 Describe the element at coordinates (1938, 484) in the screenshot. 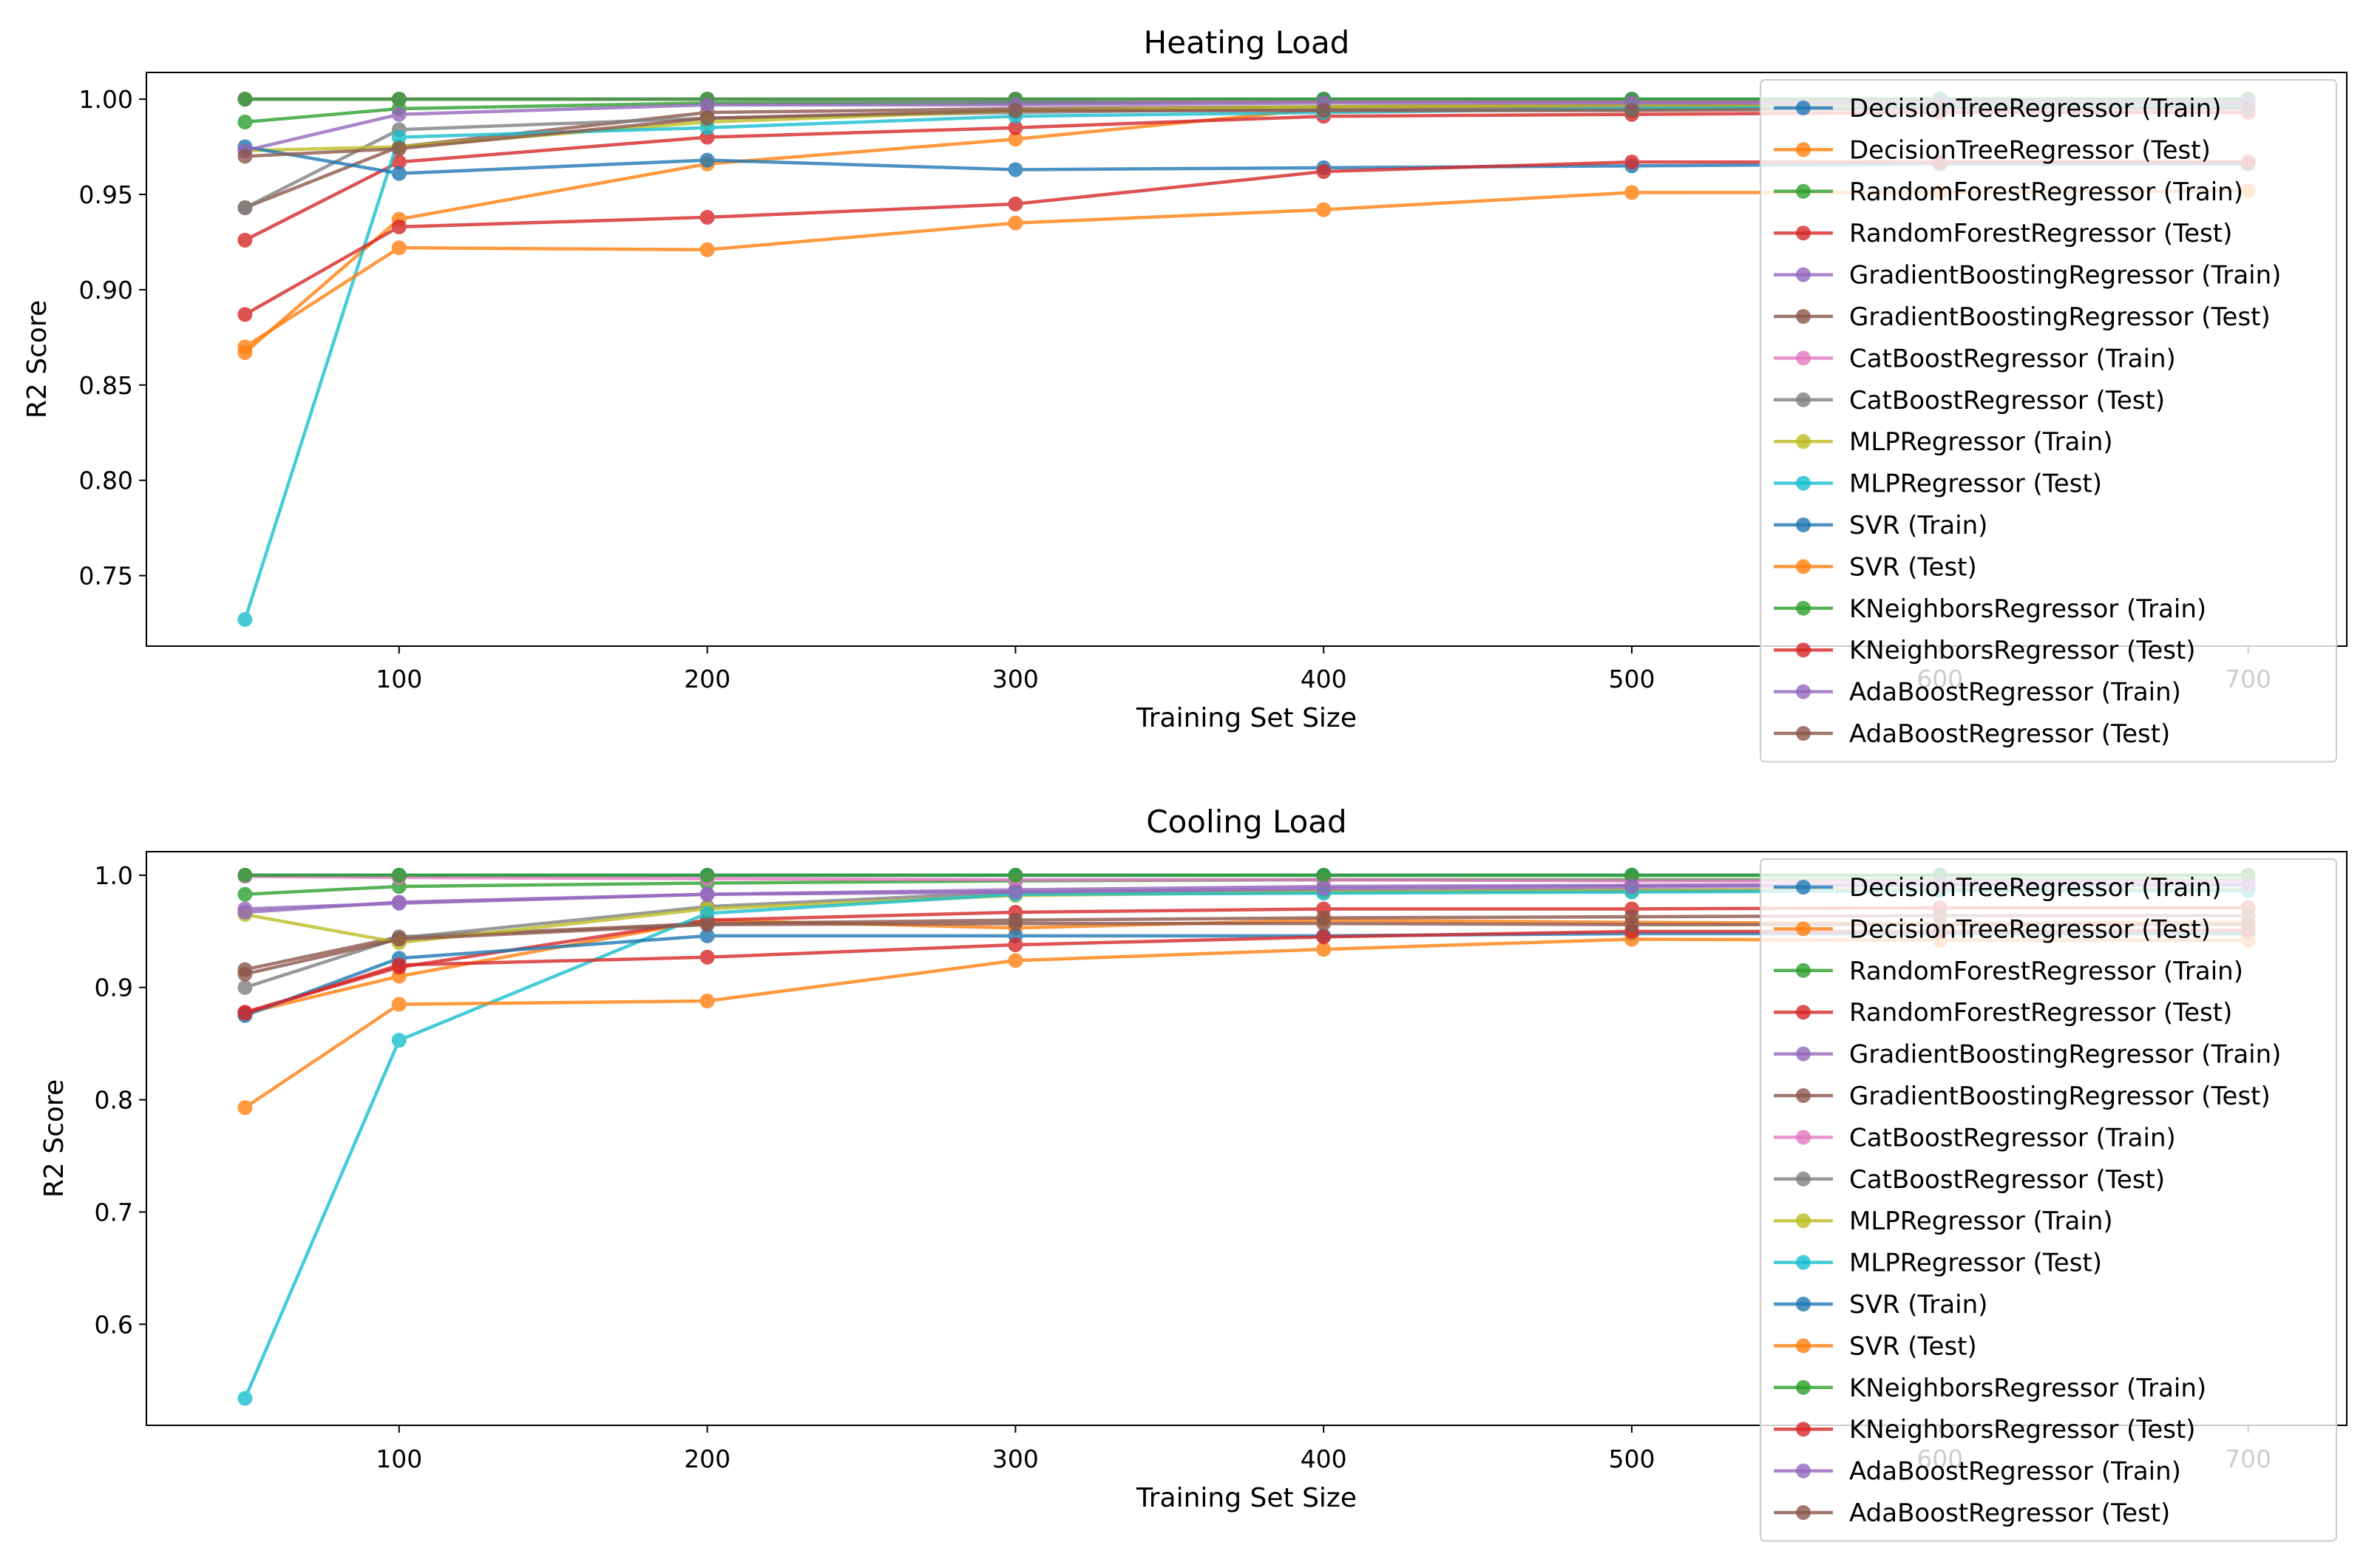

I see `legend-item: MLPRegressor (Test)` at that location.